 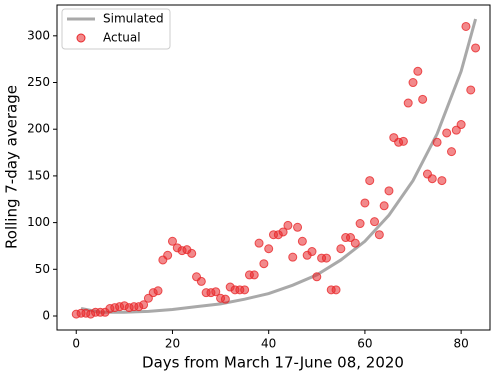 What do you see at coordinates (460, 344) in the screenshot?
I see `x-tick-label: 80` at bounding box center [460, 344].